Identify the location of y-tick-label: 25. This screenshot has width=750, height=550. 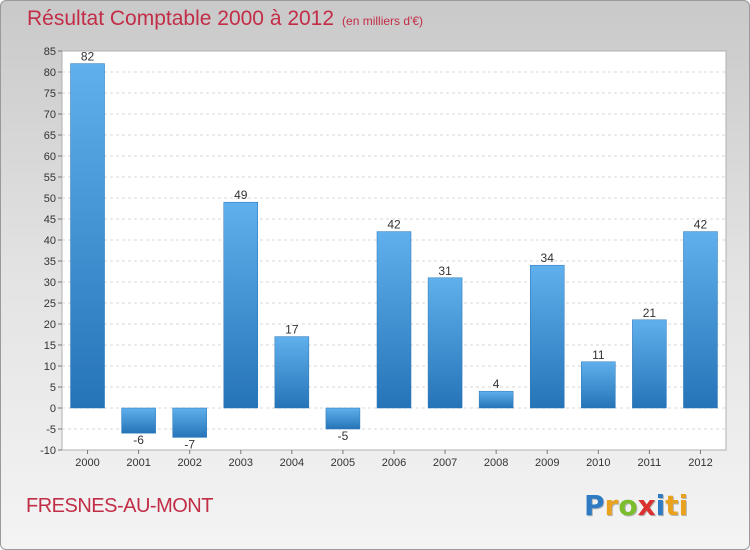
(50, 304).